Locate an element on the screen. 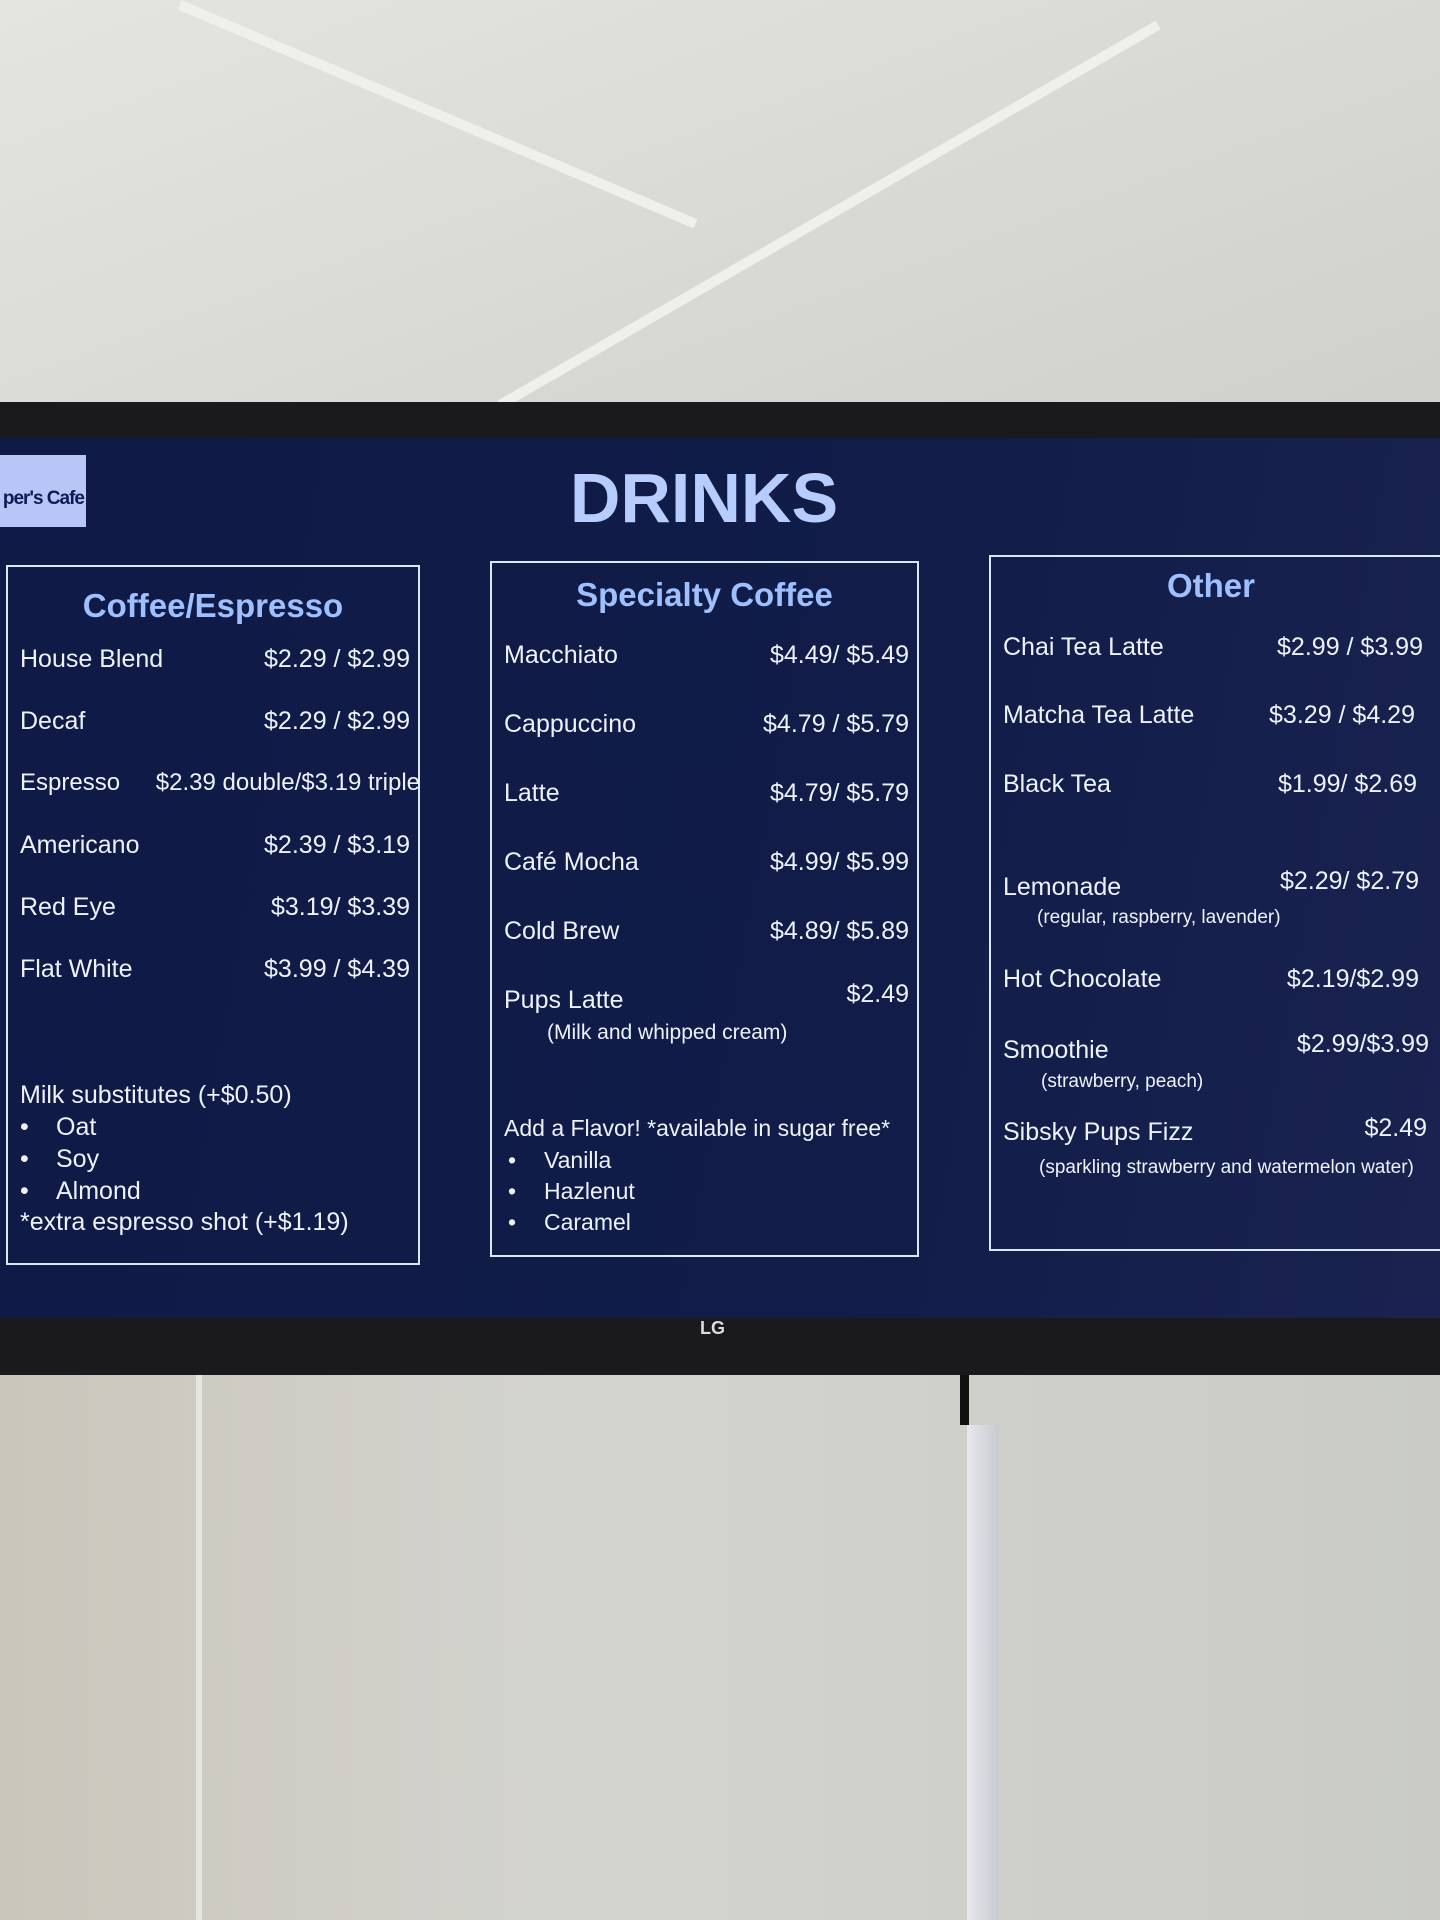 The image size is (1440, 1920). menu-item: Macchiato $4.49/ $5.49 is located at coordinates (706, 655).